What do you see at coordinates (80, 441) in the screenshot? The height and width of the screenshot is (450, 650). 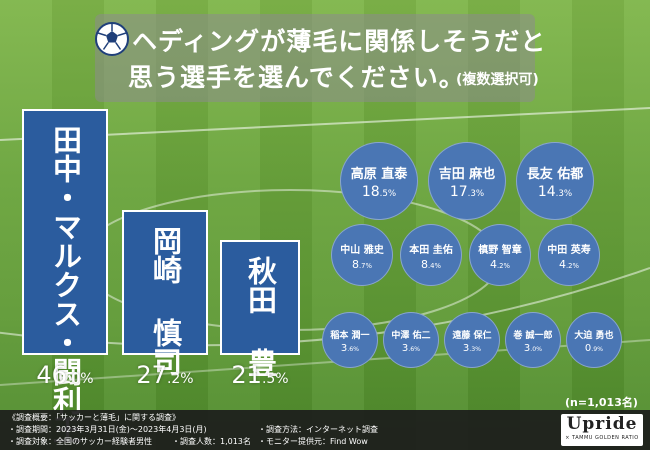 I see `footer-target: ・調査対象：全国のサッカー経験者男性` at bounding box center [80, 441].